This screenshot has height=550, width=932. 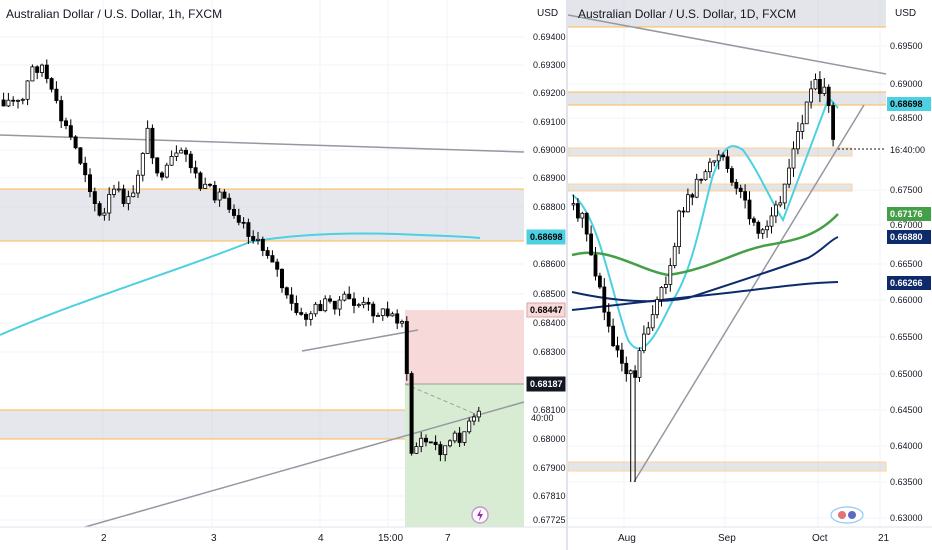 I want to click on time-tick-label: Aug, so click(x=627, y=538).